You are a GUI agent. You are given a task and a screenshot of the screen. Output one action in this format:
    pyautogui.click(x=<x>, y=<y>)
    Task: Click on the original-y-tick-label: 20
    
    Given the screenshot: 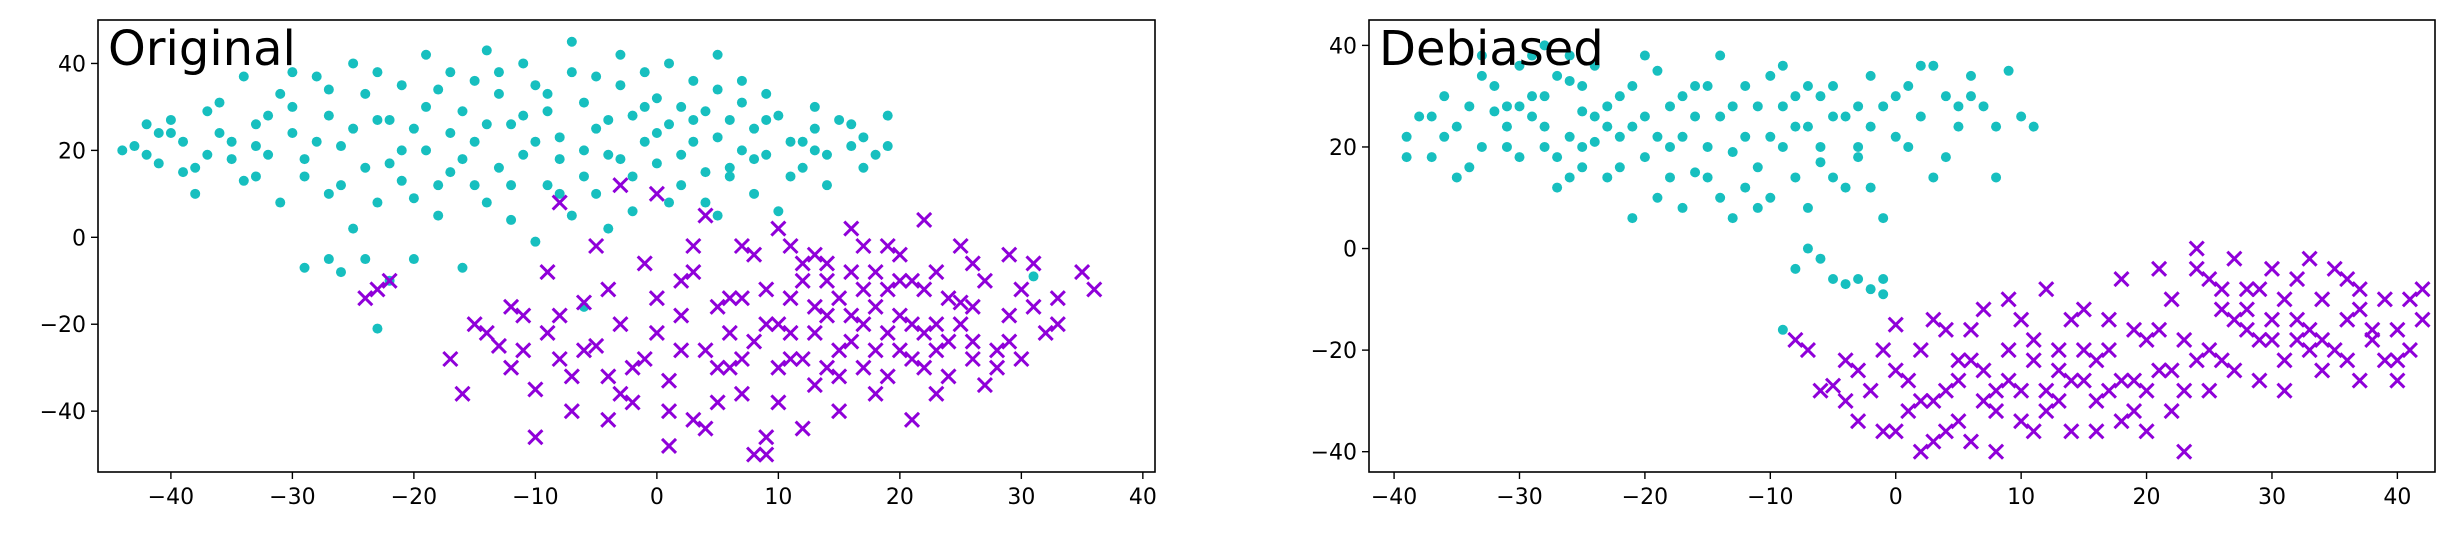 What is the action you would take?
    pyautogui.click(x=72, y=151)
    